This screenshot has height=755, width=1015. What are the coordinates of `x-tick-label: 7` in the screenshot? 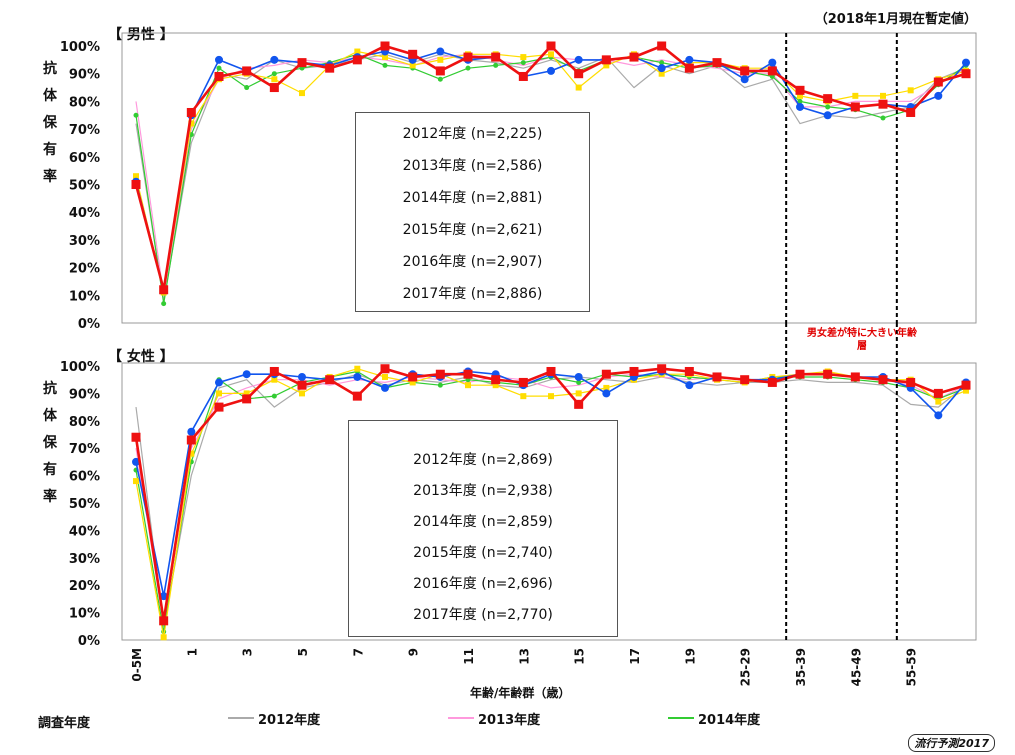 It's located at (358, 652).